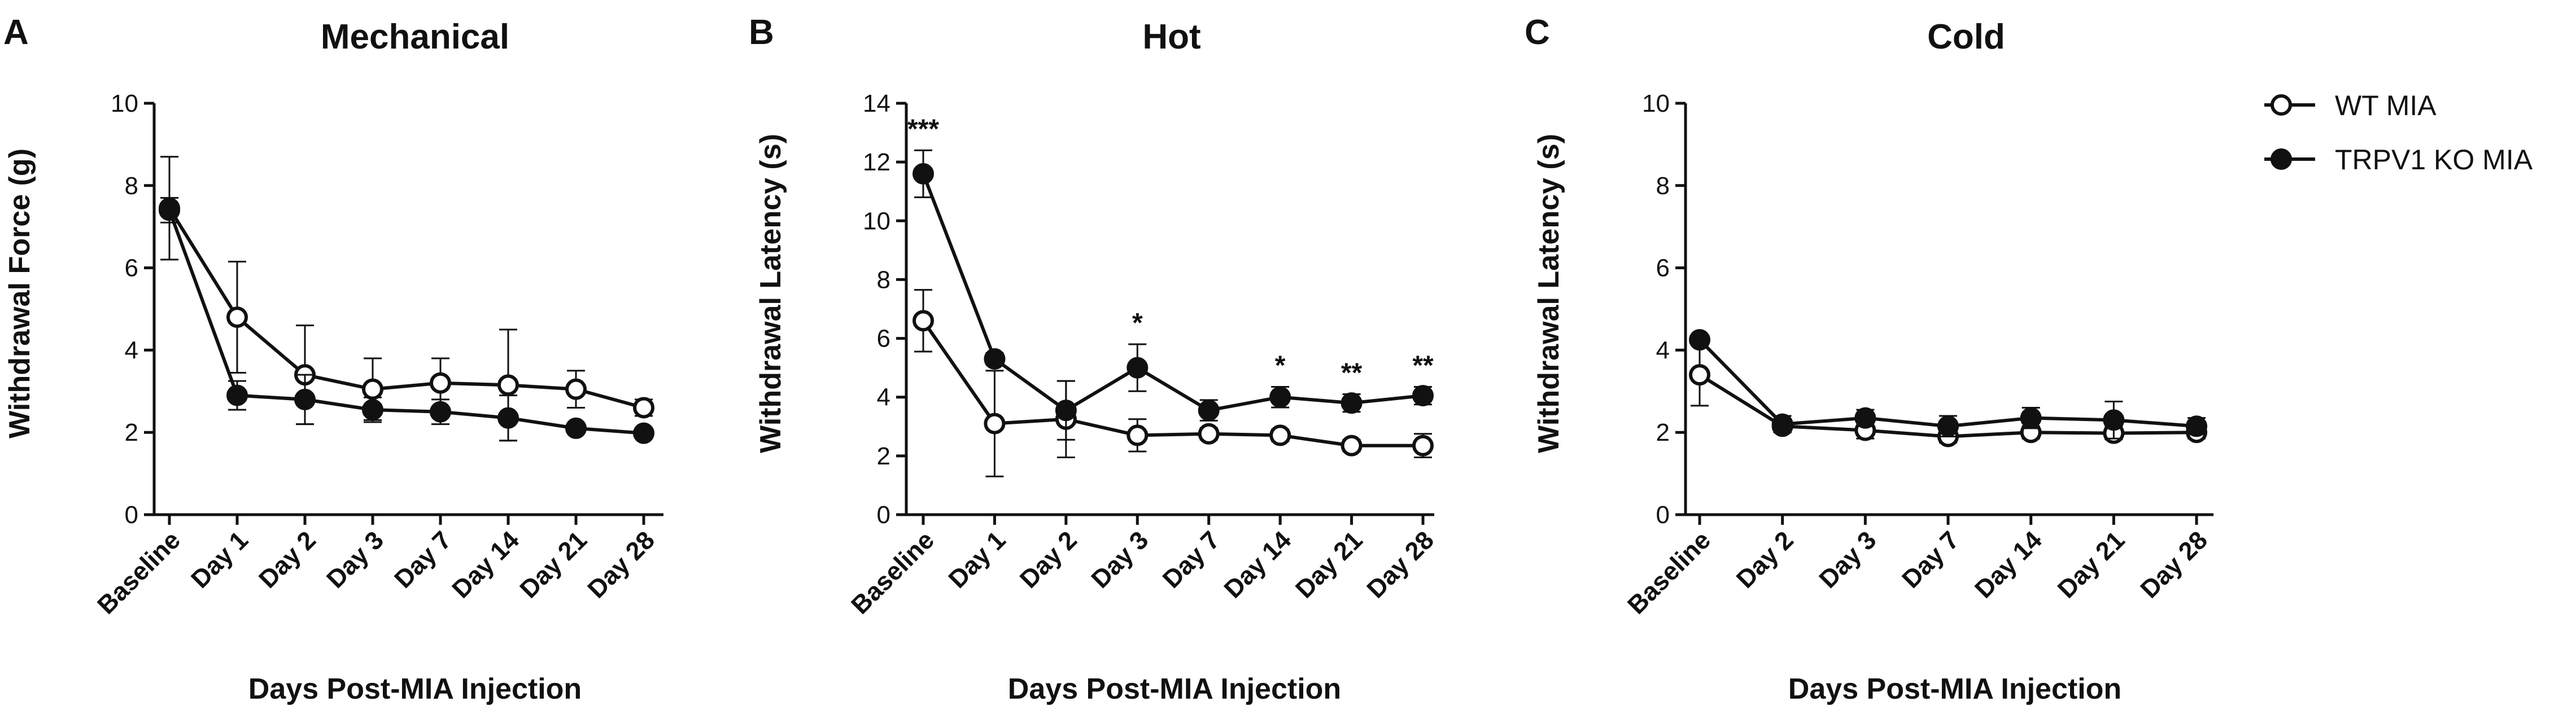 The height and width of the screenshot is (715, 2576). I want to click on legend-open-circle-icon, so click(2281, 105).